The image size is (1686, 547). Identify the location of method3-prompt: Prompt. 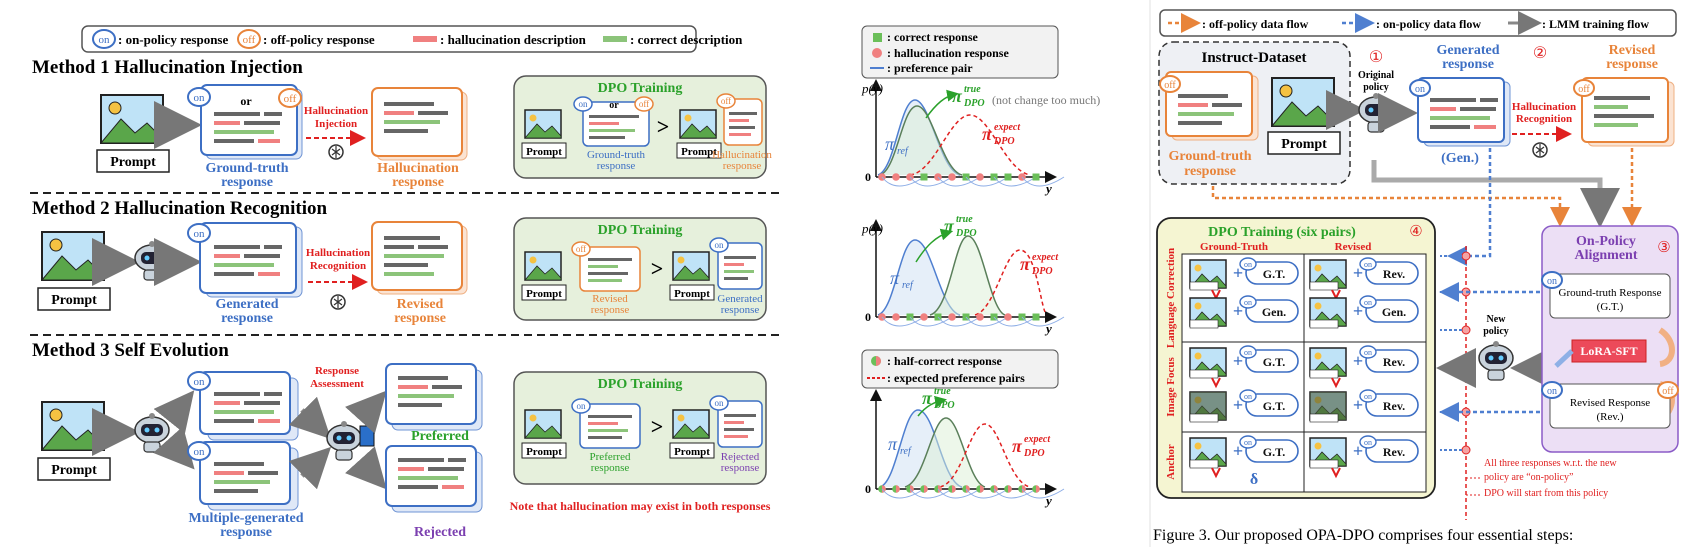
(74, 470).